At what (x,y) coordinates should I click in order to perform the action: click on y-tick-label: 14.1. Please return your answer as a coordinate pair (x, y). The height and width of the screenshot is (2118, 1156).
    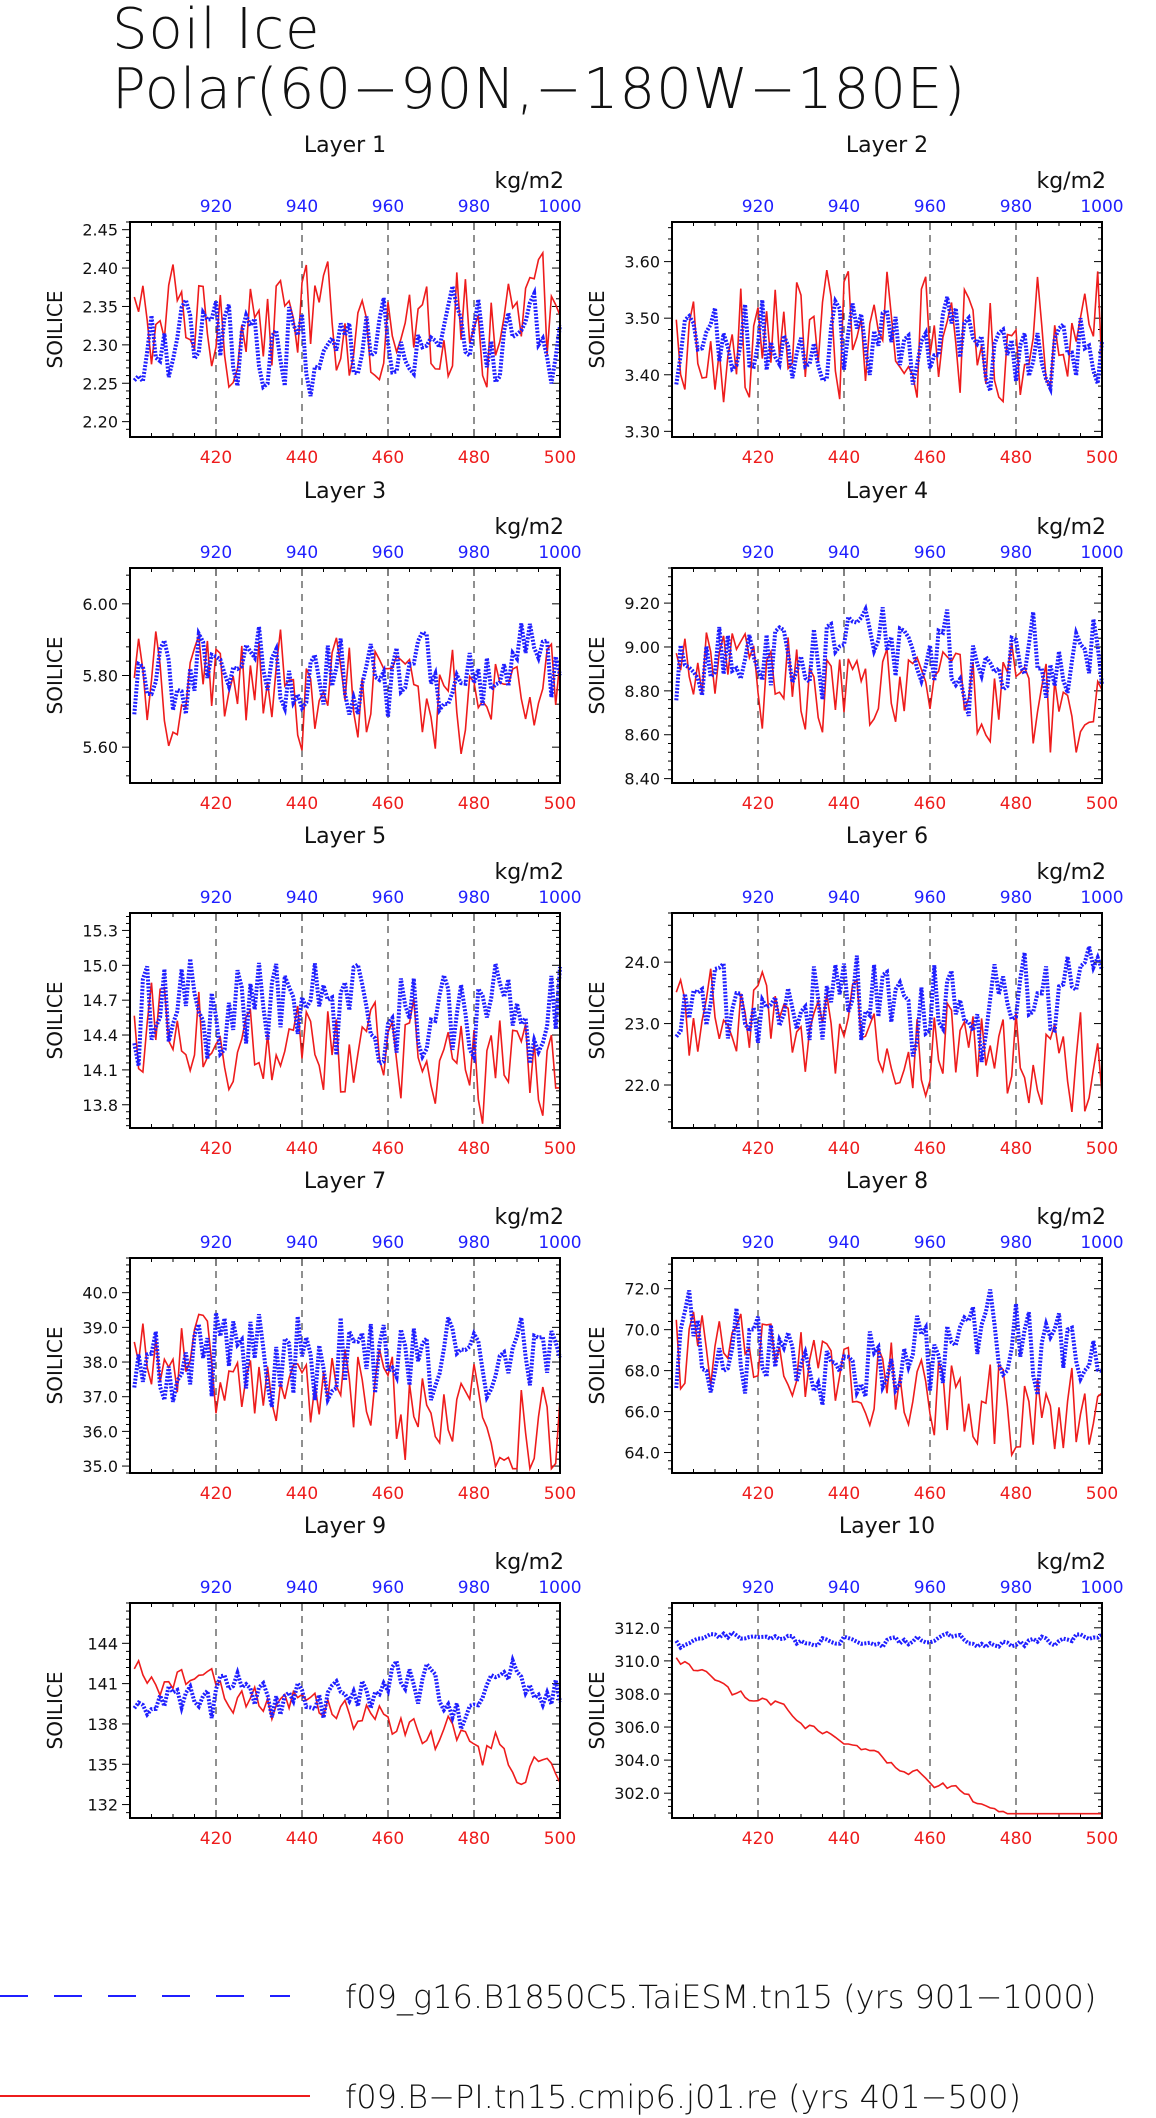
    Looking at the image, I should click on (100, 1070).